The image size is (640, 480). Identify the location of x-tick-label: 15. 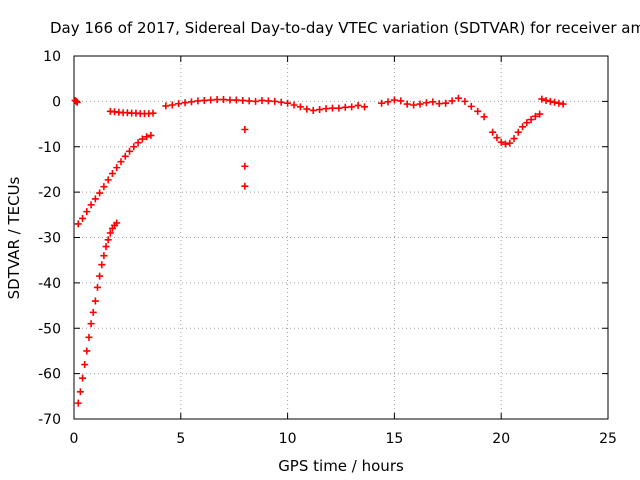
(394, 439).